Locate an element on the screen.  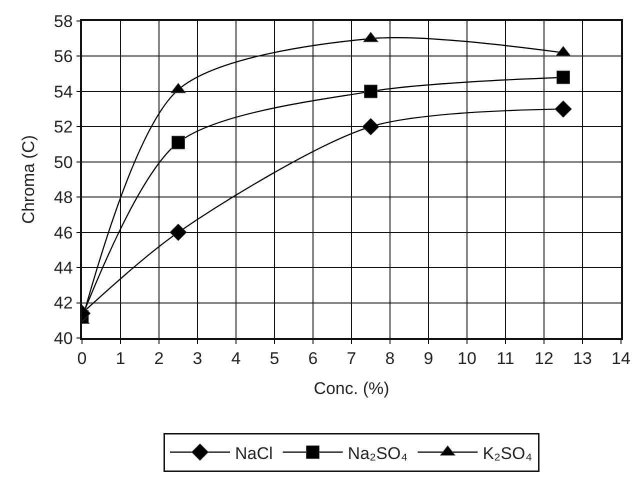
x-tick-label: 0 is located at coordinates (82, 358).